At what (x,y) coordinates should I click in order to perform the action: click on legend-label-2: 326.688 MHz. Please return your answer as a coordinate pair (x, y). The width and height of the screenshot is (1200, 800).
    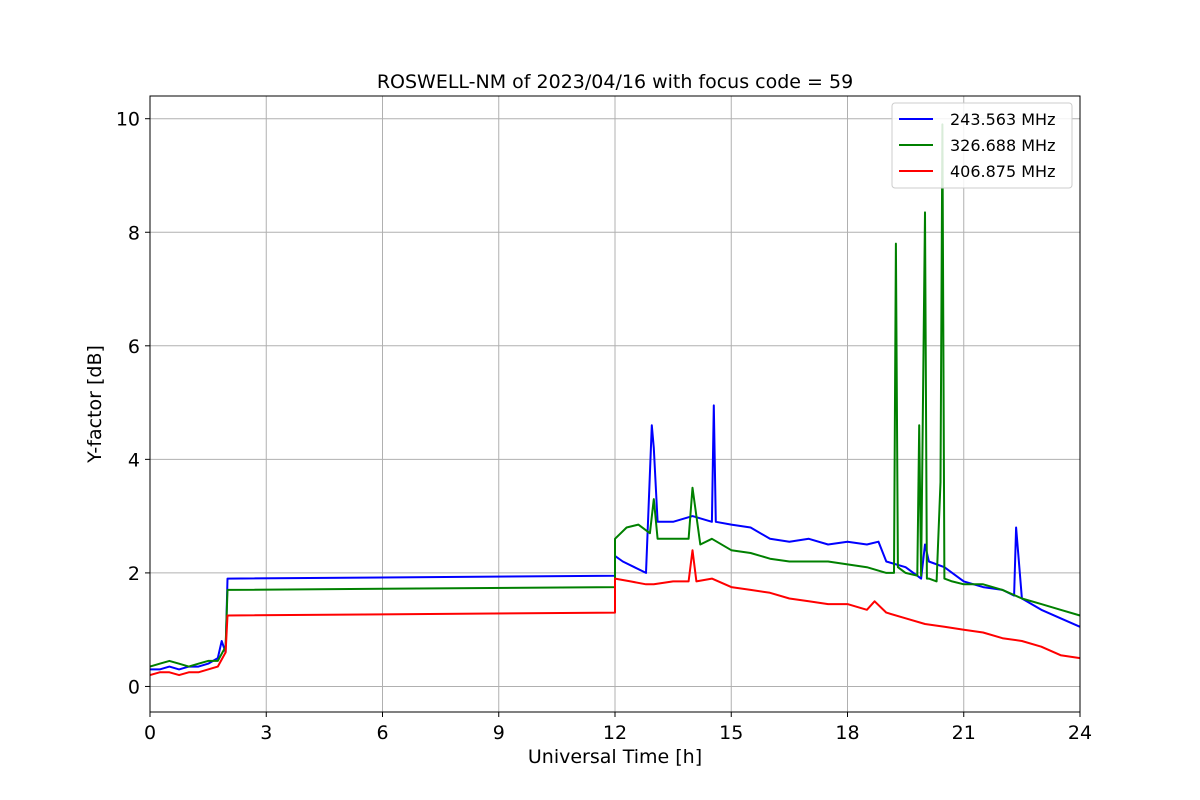
    Looking at the image, I should click on (1002, 145).